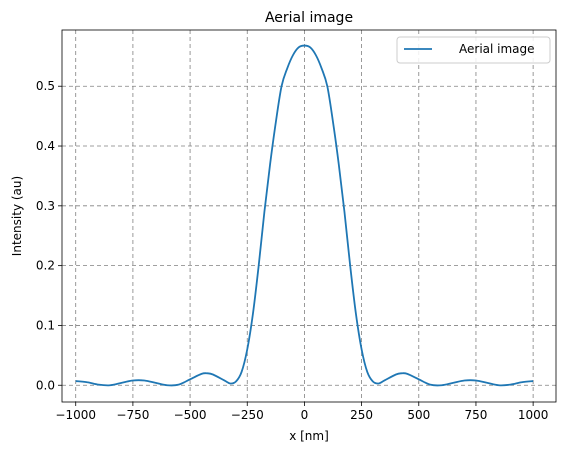 The height and width of the screenshot is (453, 567). I want to click on x-axis-label: x [nm], so click(309, 436).